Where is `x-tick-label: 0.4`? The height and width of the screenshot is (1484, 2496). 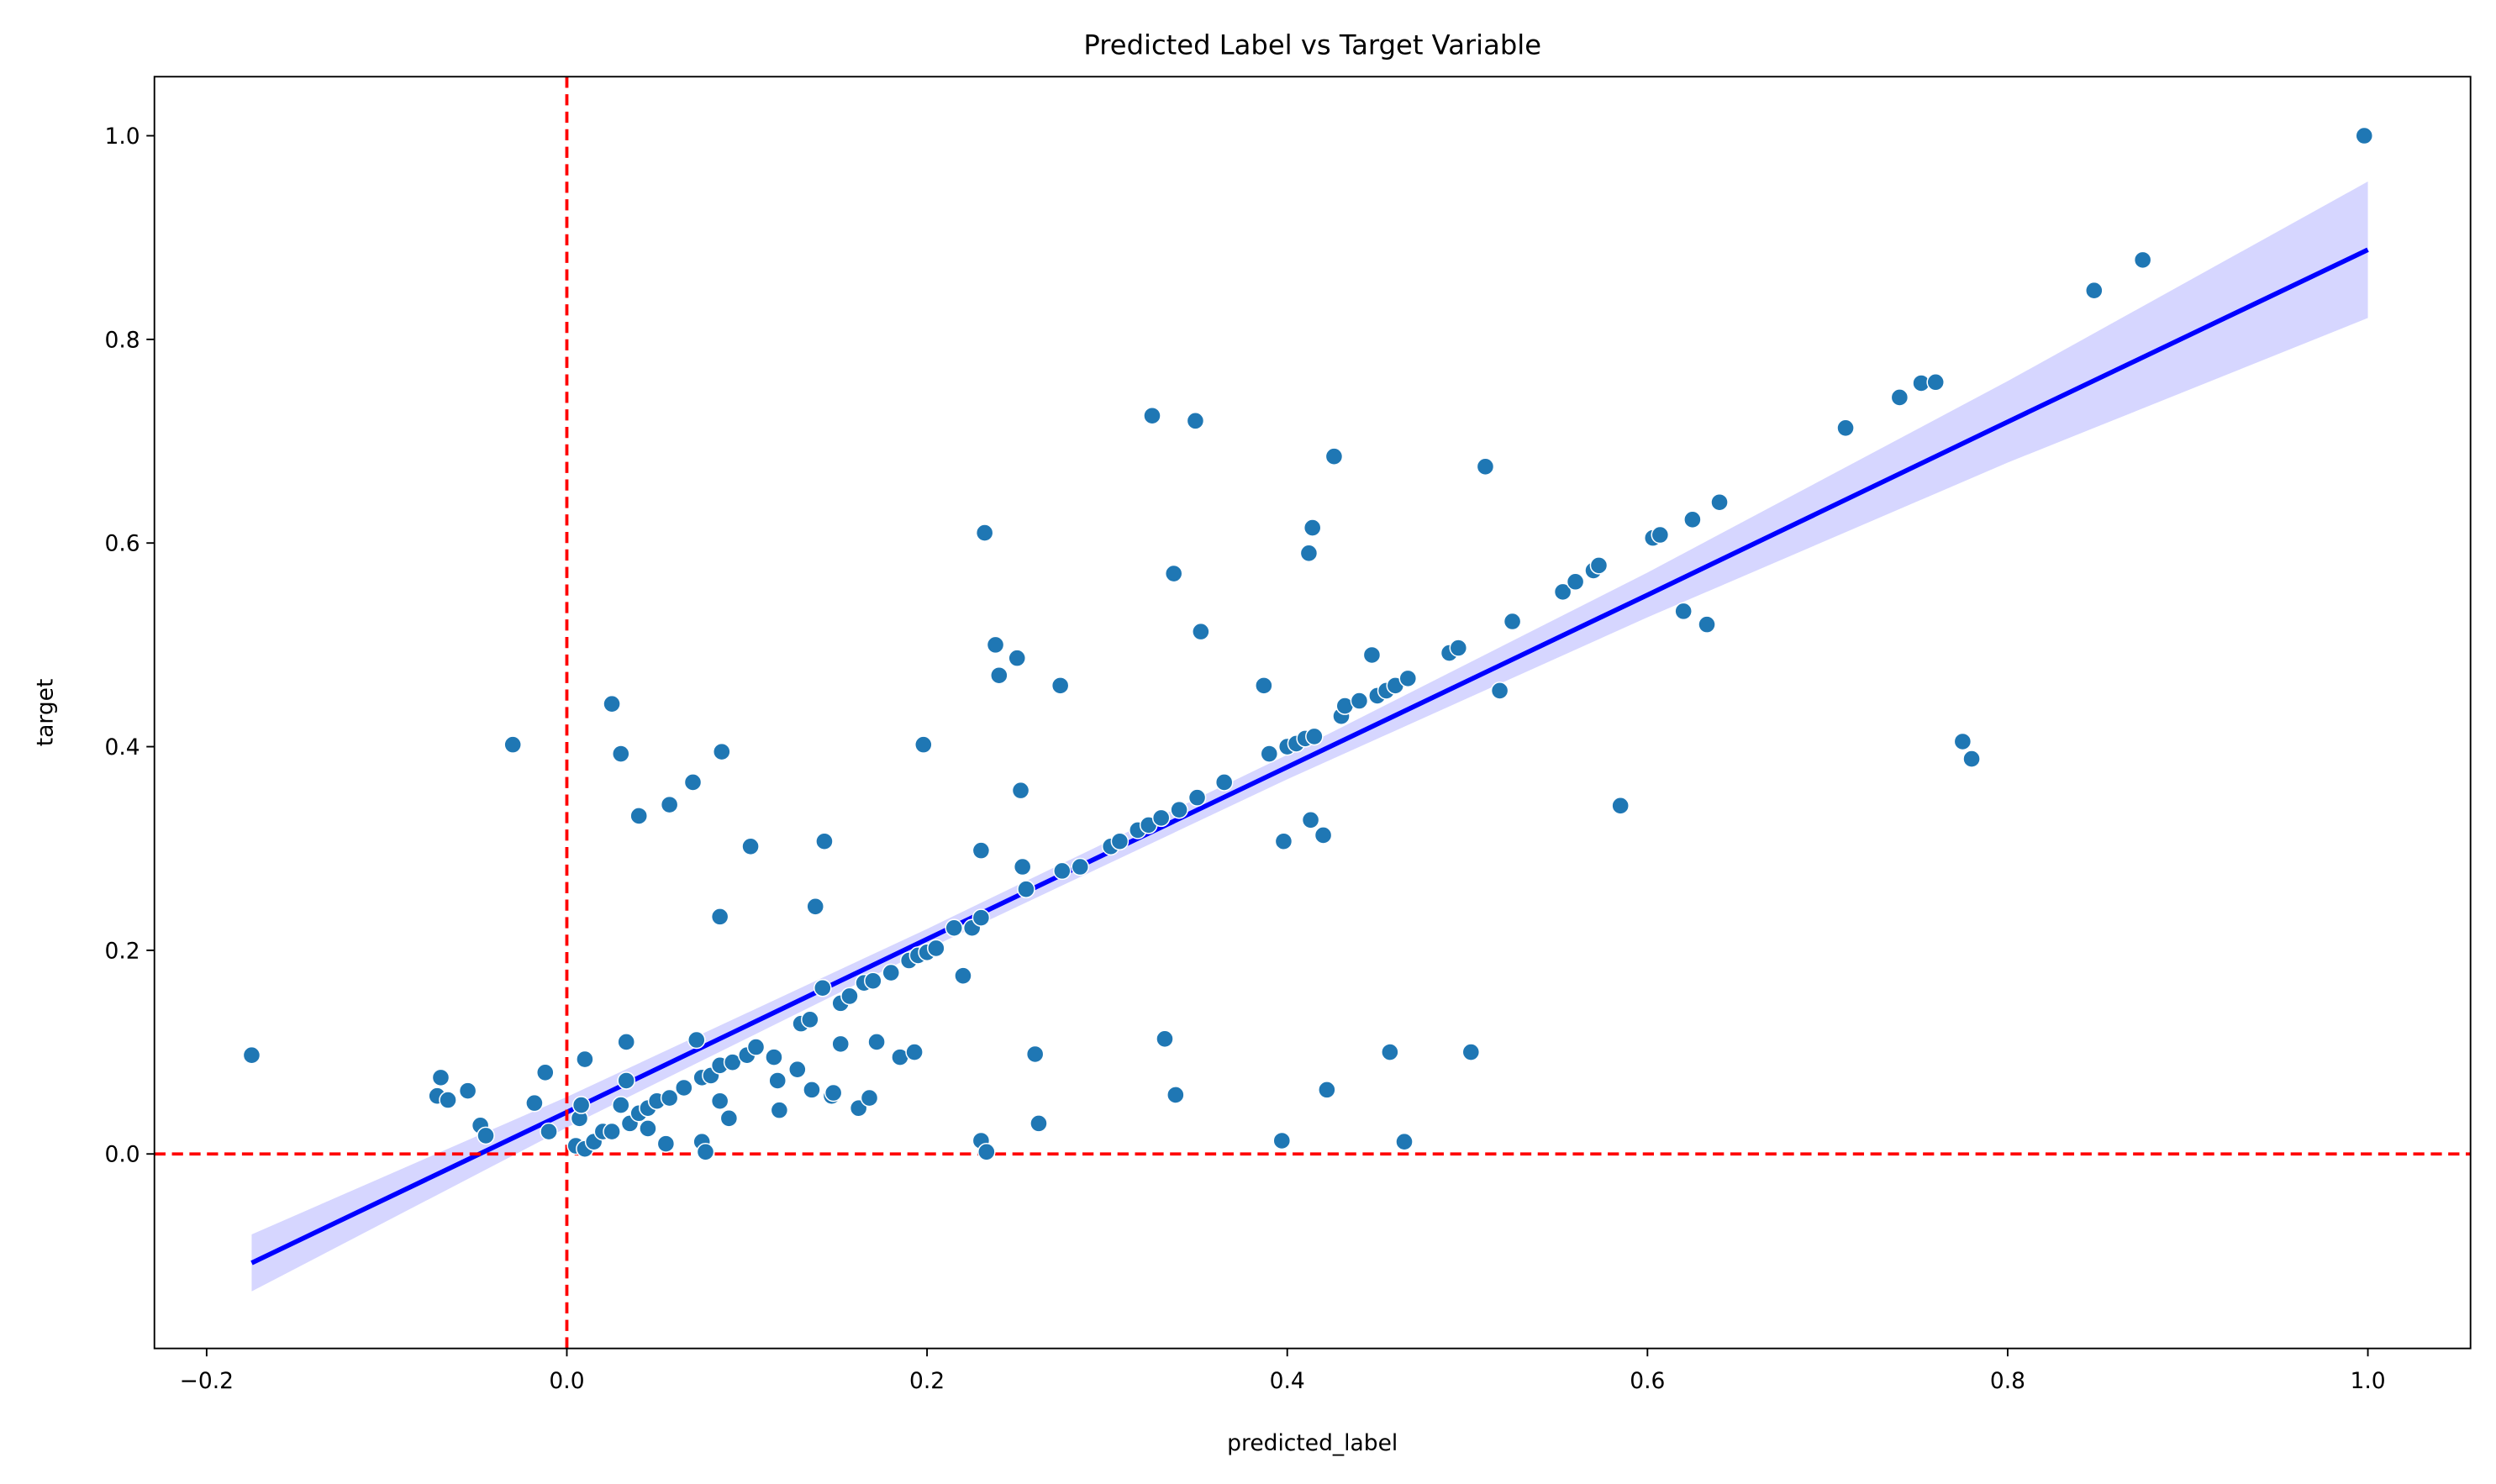
x-tick-label: 0.4 is located at coordinates (1288, 1381).